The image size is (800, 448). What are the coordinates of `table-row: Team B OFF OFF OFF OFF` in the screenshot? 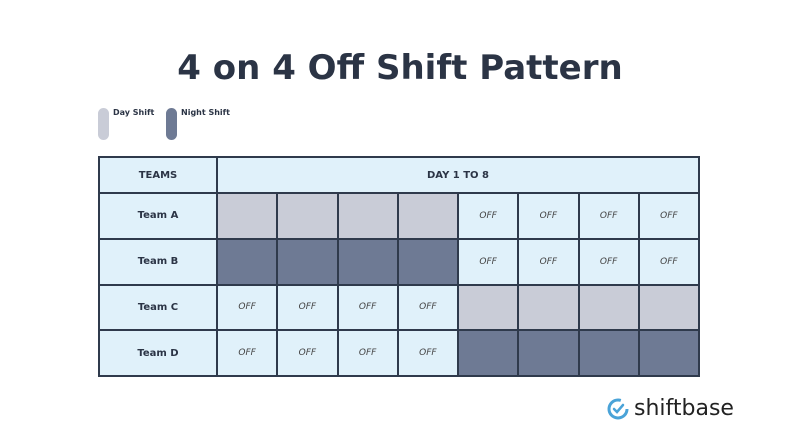 It's located at (399, 261).